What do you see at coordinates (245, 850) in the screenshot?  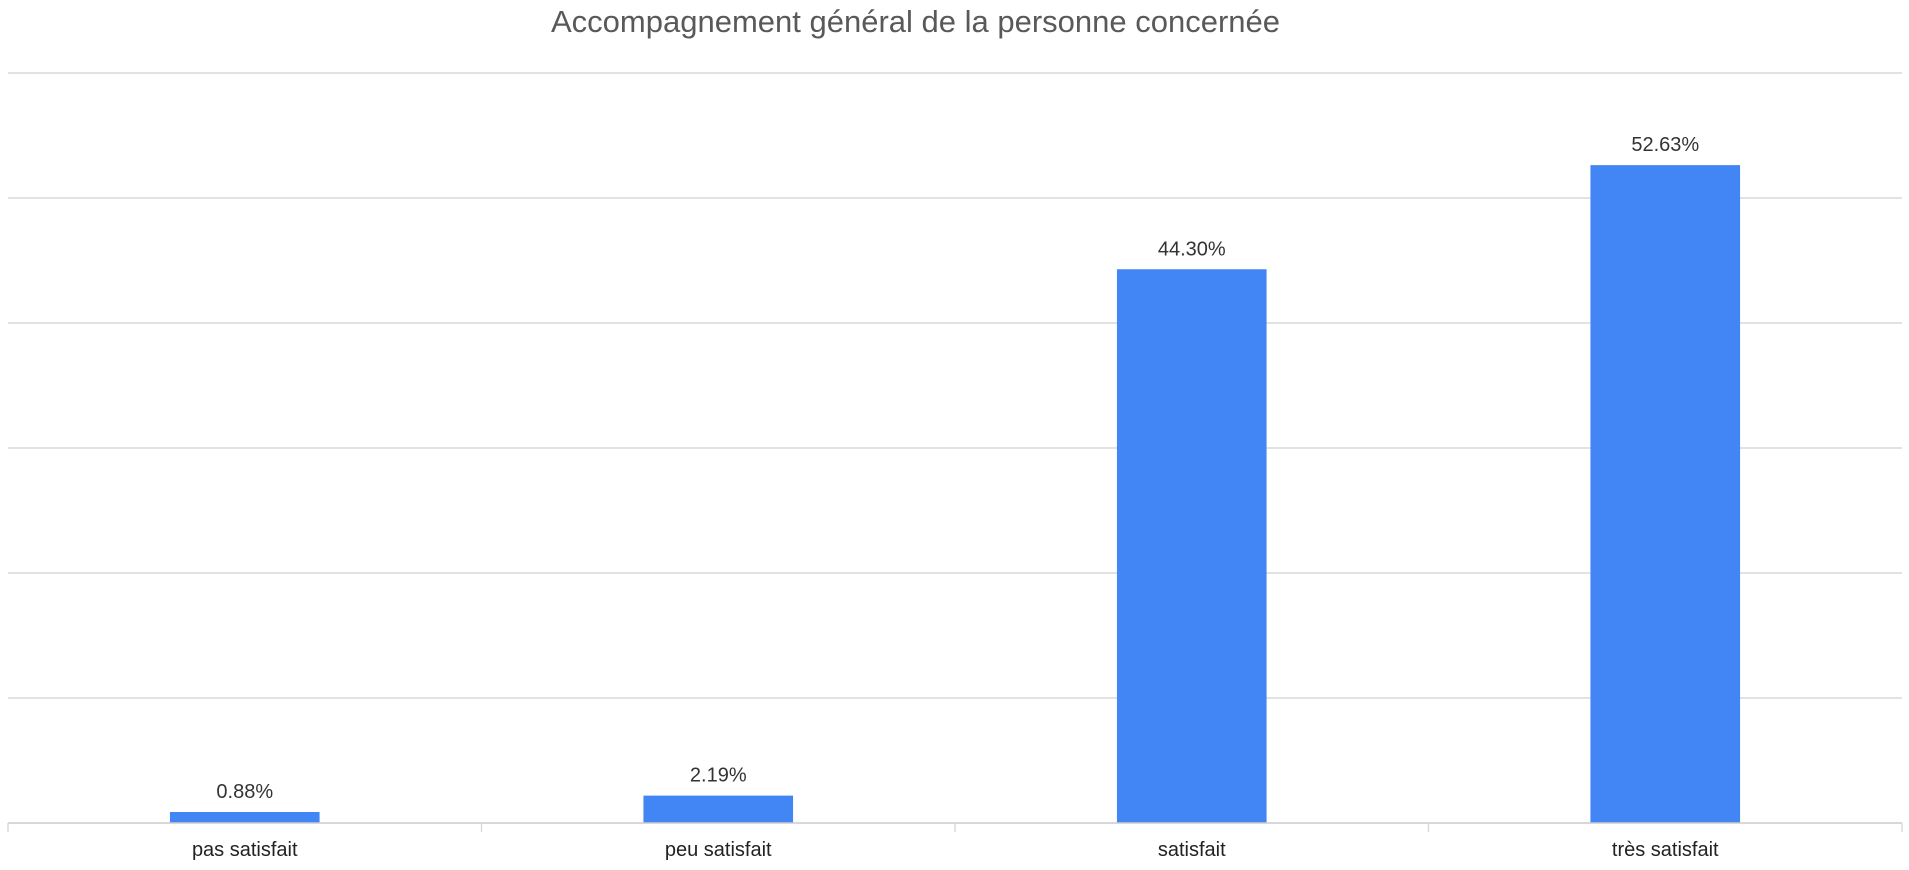 I see `category-label: pas satisfait` at bounding box center [245, 850].